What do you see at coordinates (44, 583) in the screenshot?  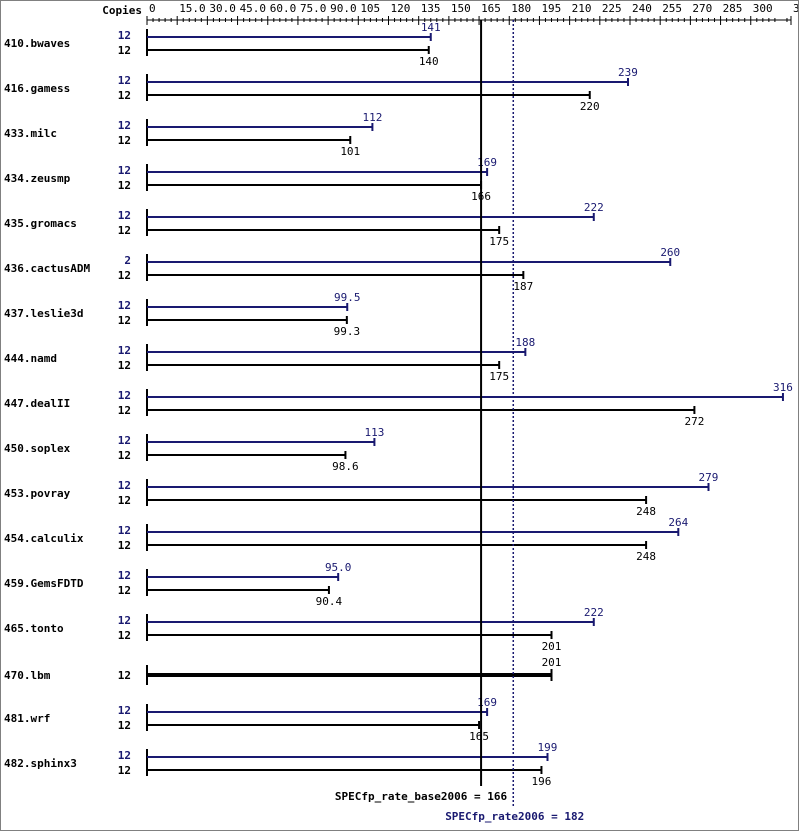 I see `benchmark-name: 459.GemsFDTD` at bounding box center [44, 583].